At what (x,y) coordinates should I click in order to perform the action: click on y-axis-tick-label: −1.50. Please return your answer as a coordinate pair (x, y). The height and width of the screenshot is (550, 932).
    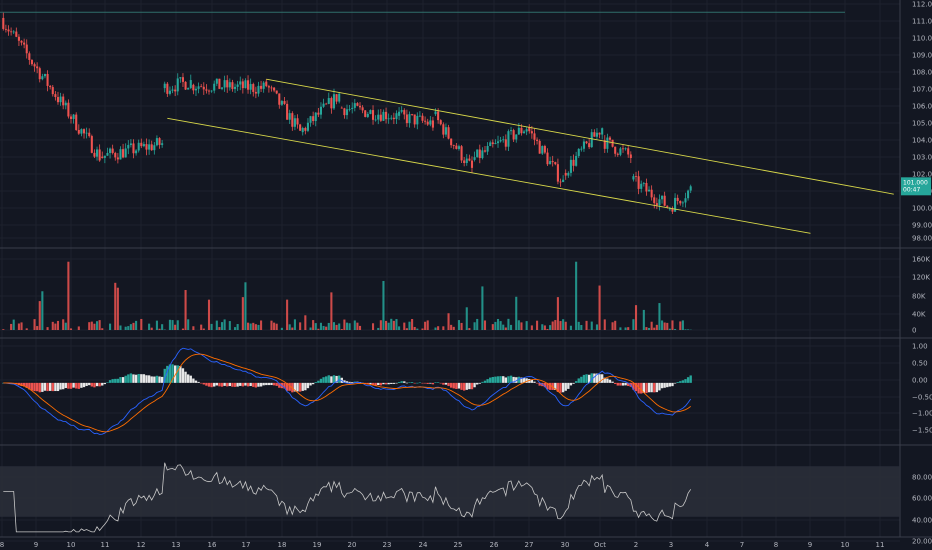
    Looking at the image, I should click on (922, 431).